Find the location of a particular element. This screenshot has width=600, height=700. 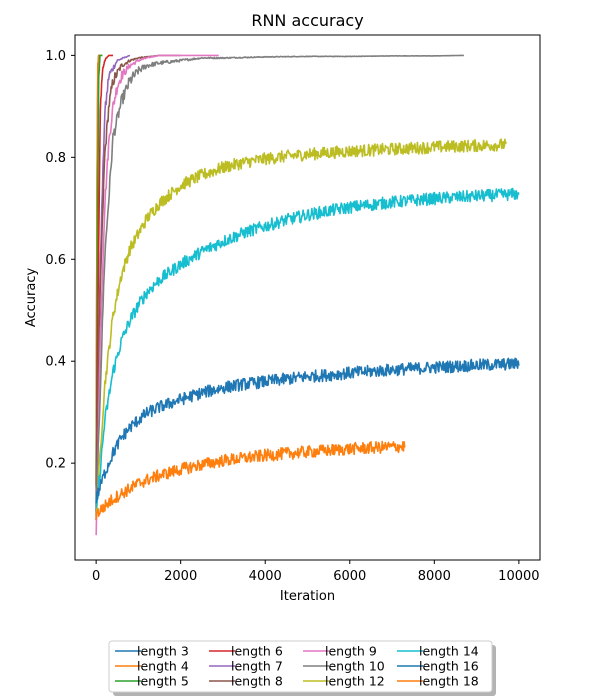

x-tick-label: 2000 is located at coordinates (180, 576).